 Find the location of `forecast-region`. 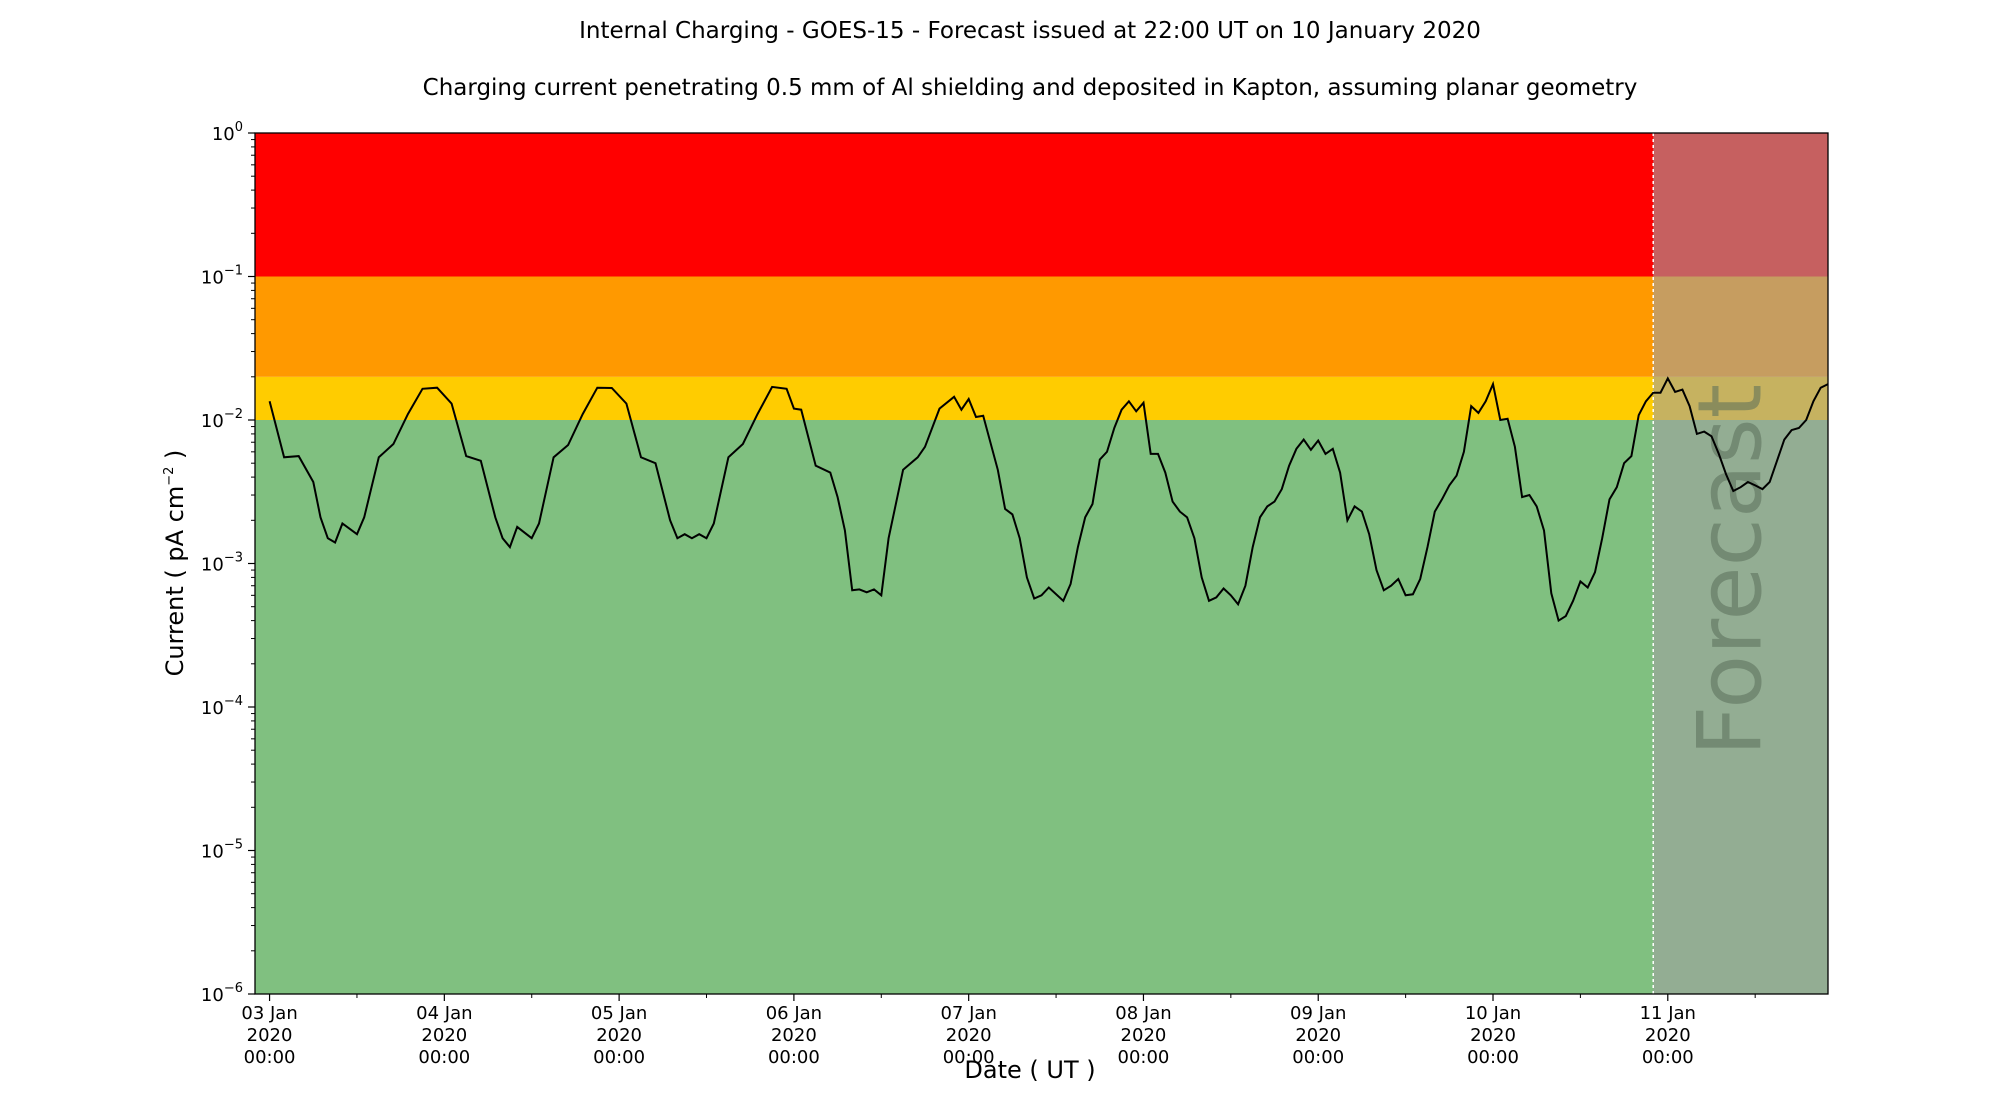

forecast-region is located at coordinates (1740, 563).